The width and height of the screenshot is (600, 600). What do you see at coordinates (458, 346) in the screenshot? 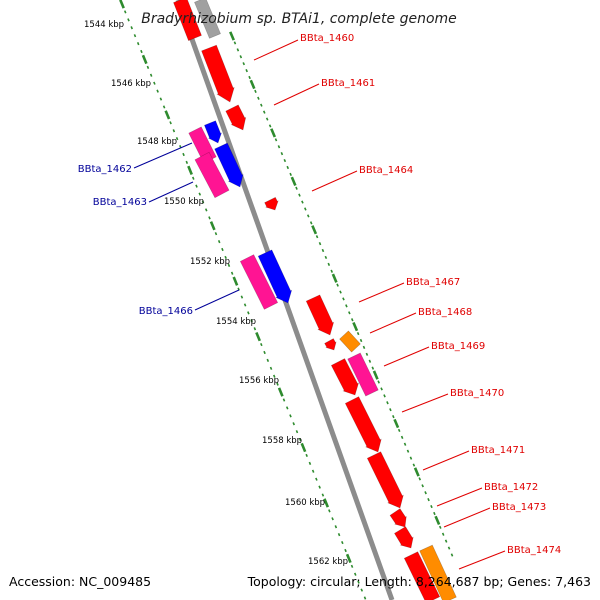
I see `gene-label-bbta-1469: BBta_1469` at bounding box center [458, 346].